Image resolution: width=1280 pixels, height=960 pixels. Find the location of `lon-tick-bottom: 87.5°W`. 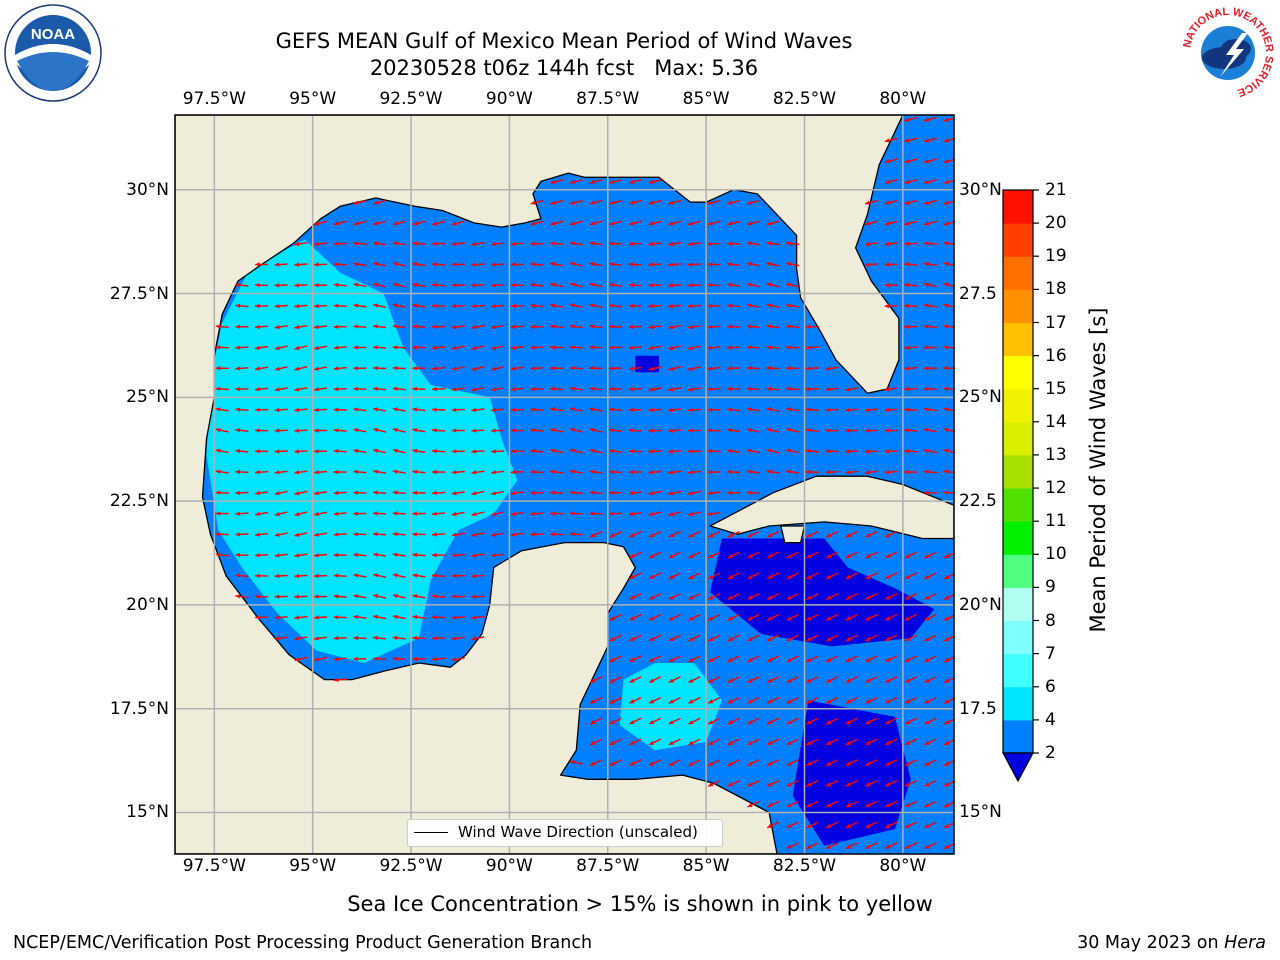

lon-tick-bottom: 87.5°W is located at coordinates (608, 866).